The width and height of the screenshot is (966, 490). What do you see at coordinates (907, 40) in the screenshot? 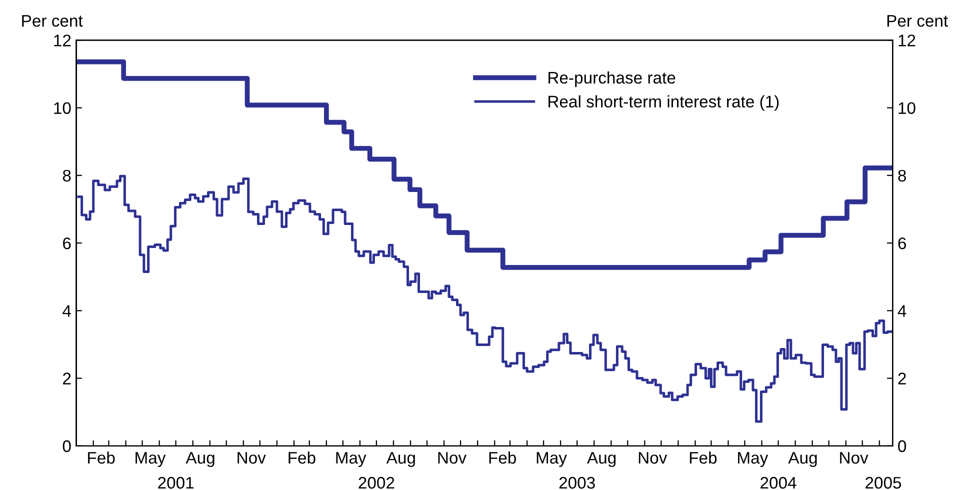
I see `y2-tick-label: 12` at bounding box center [907, 40].